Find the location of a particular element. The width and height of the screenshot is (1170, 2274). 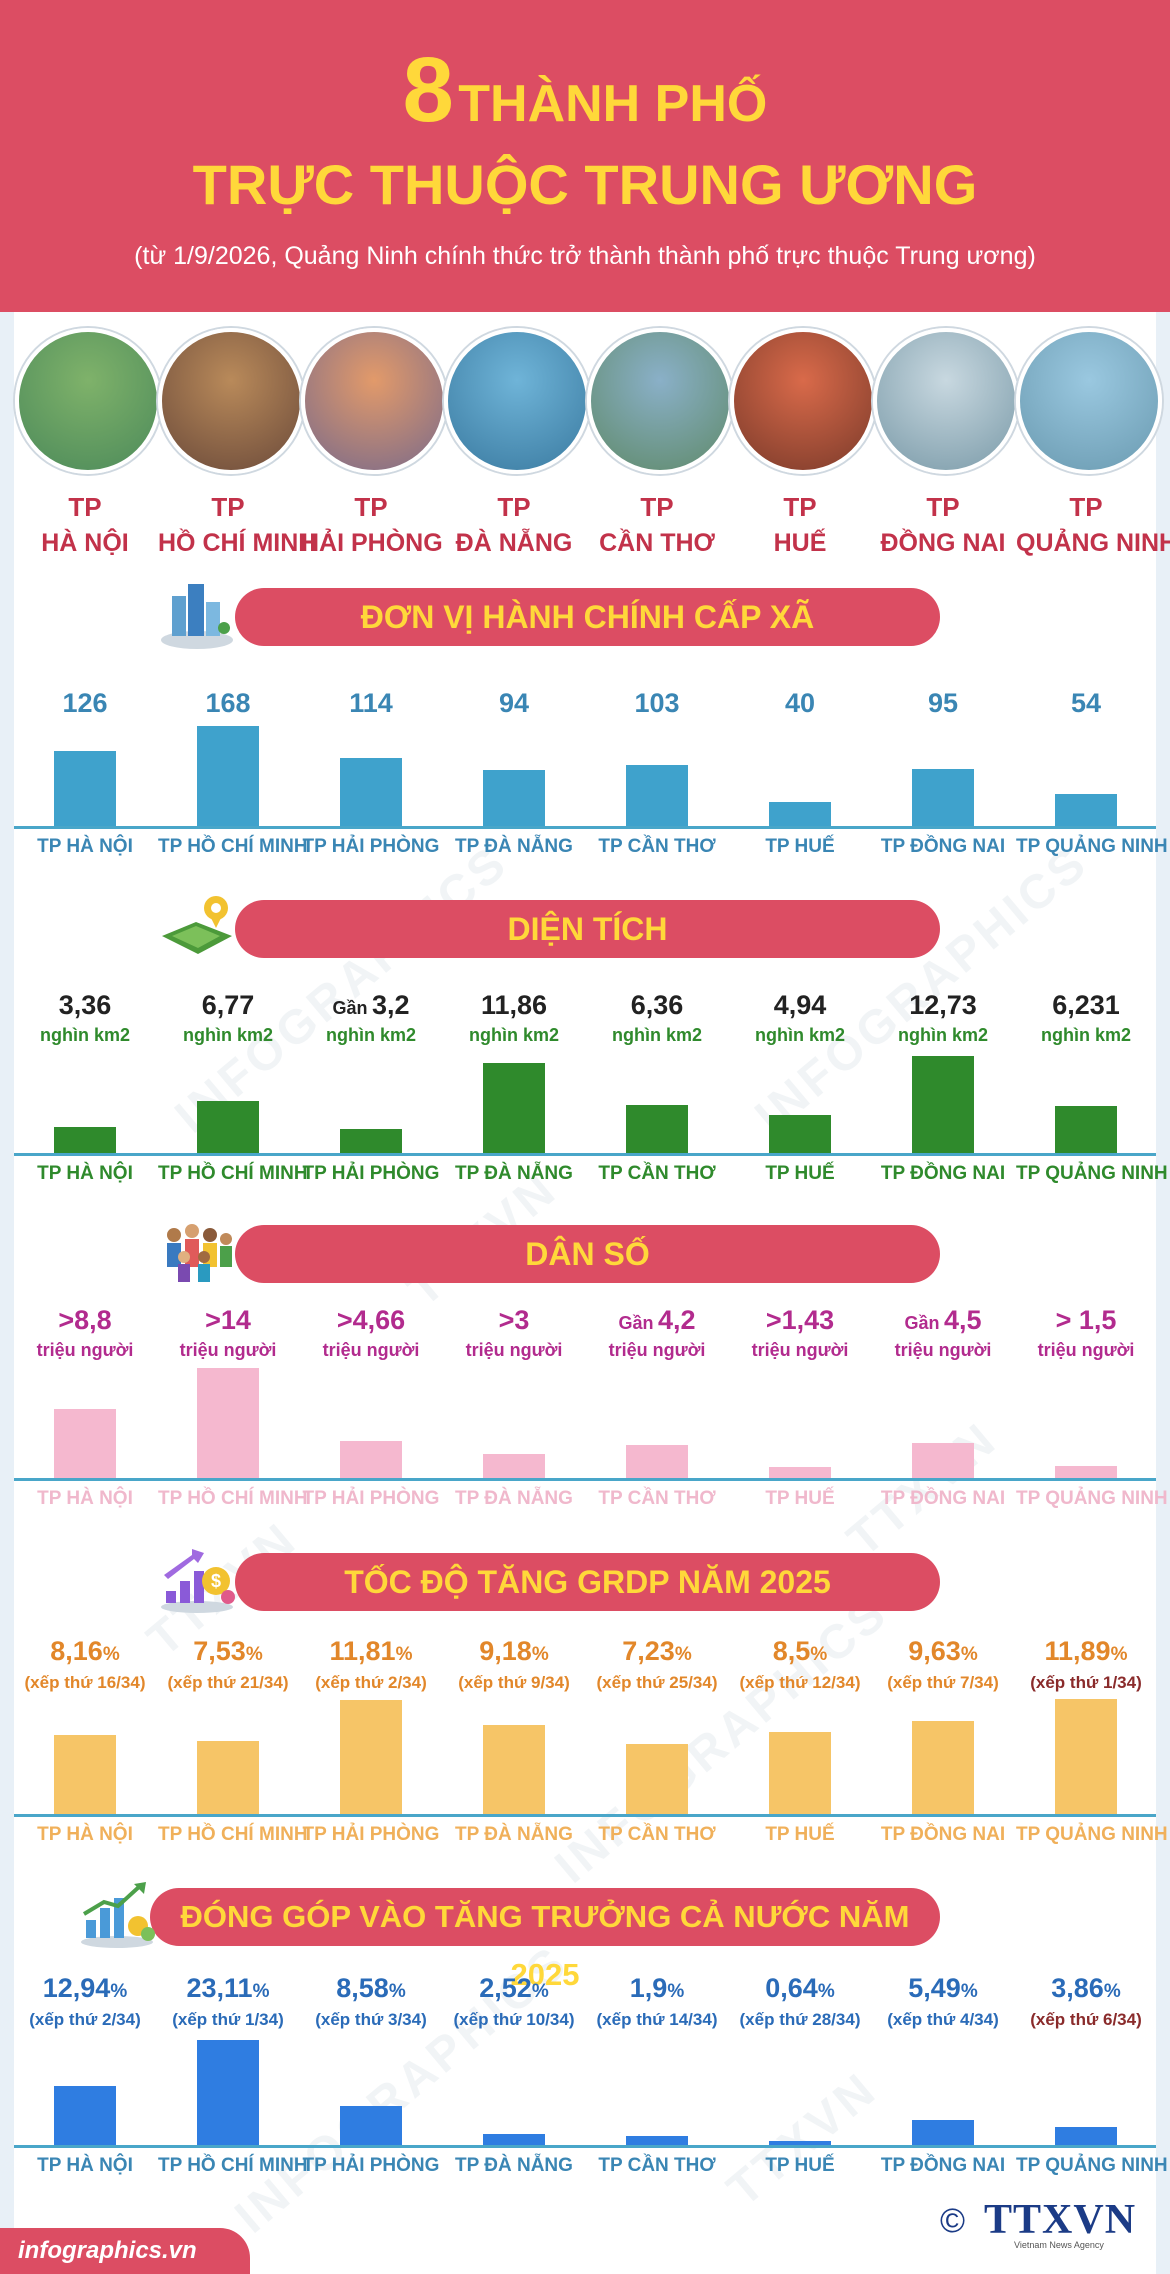

city-name: CẦN THƠ is located at coordinates (657, 543).